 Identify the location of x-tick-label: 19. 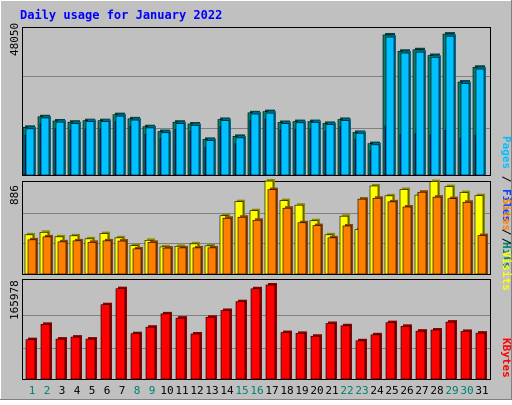
(301, 390).